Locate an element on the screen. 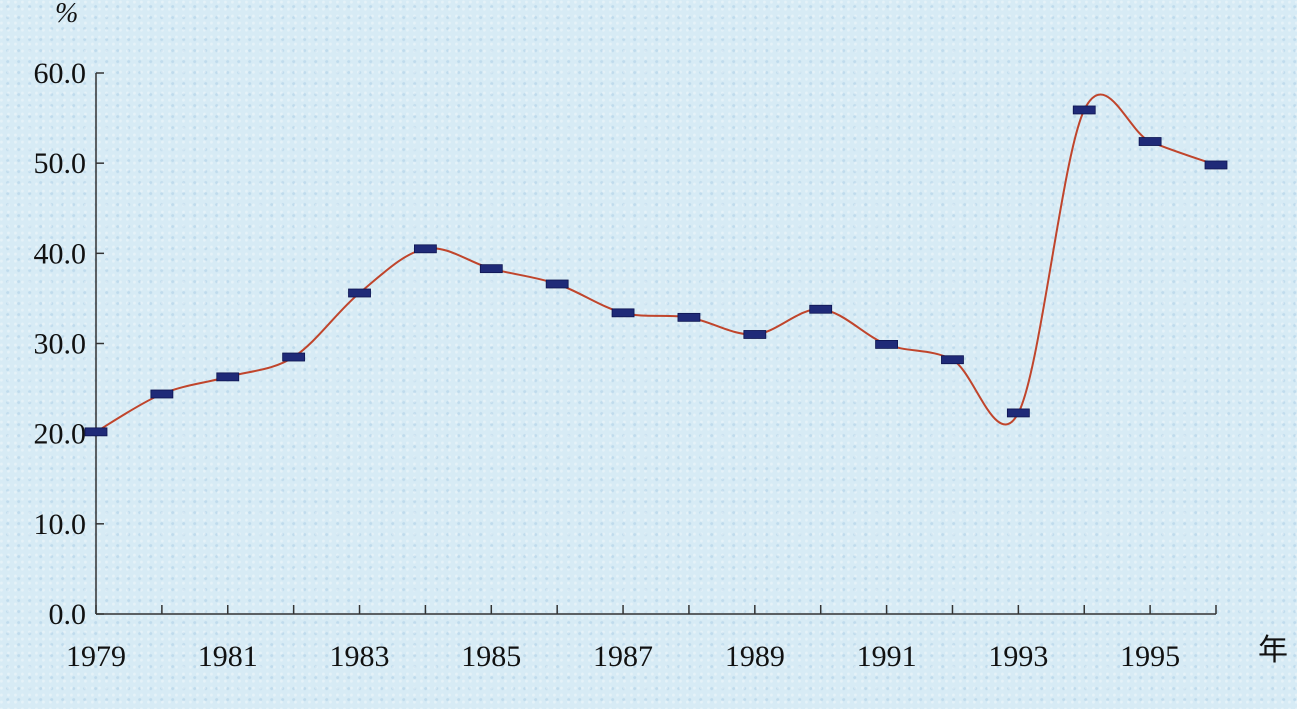 The width and height of the screenshot is (1297, 709). x-tick-label: 1993 is located at coordinates (1018, 656).